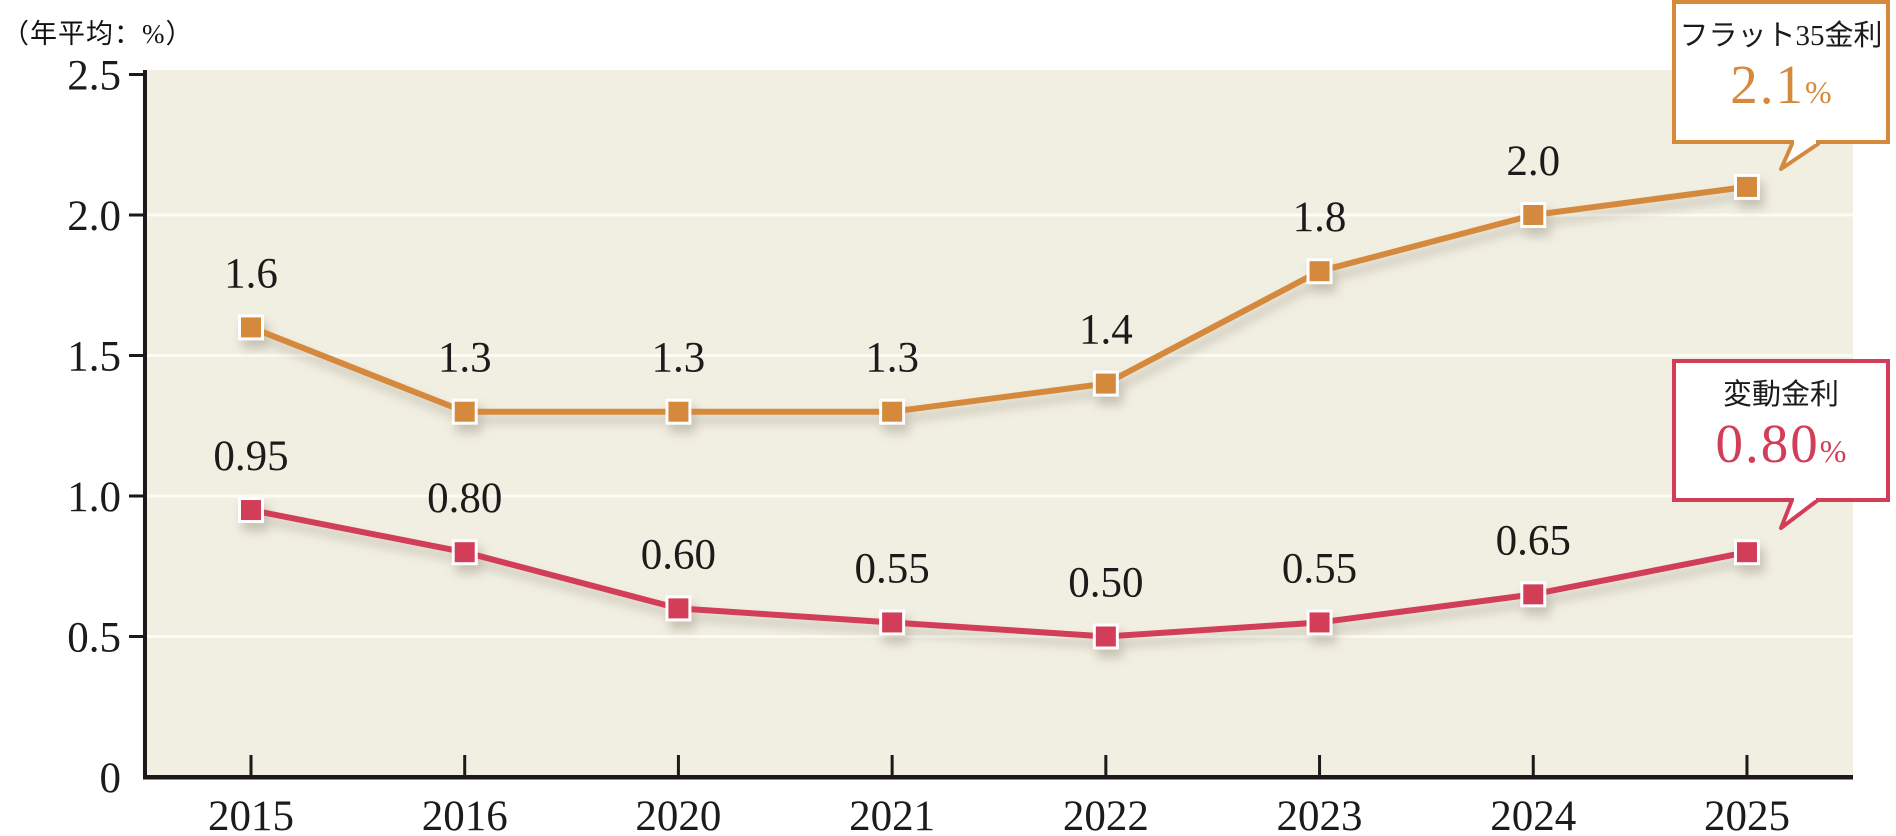  What do you see at coordinates (1320, 217) in the screenshot?
I see `svg-text: 1.8` at bounding box center [1320, 217].